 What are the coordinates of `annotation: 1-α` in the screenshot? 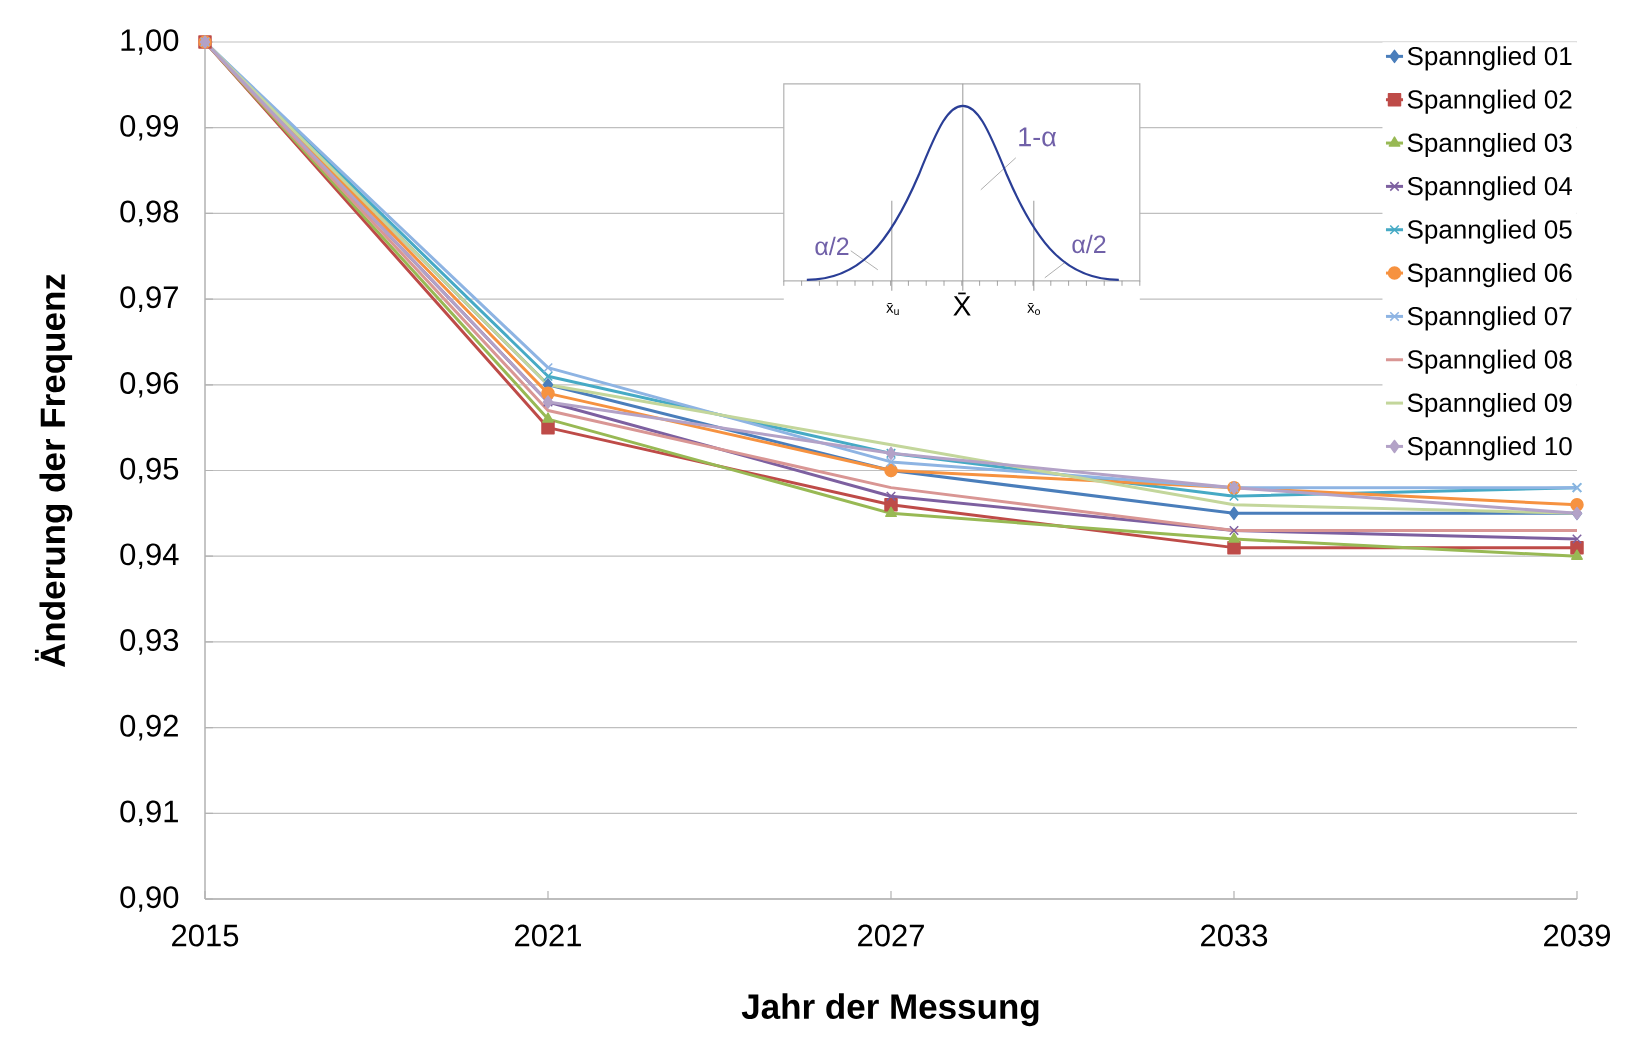 It's located at (1038, 137).